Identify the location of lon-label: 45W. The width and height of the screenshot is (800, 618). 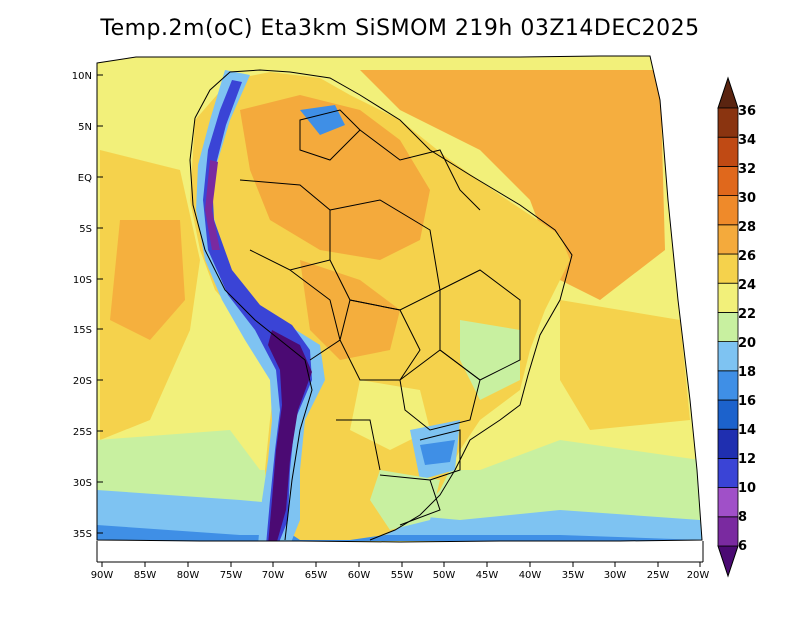
(487, 575).